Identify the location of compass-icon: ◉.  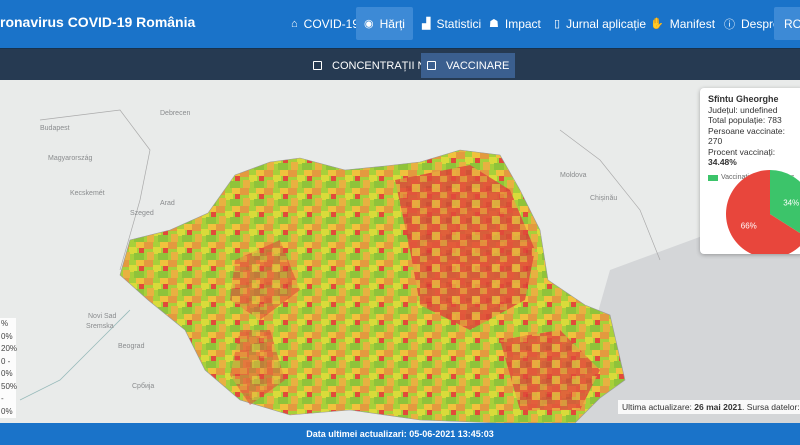
(369, 24).